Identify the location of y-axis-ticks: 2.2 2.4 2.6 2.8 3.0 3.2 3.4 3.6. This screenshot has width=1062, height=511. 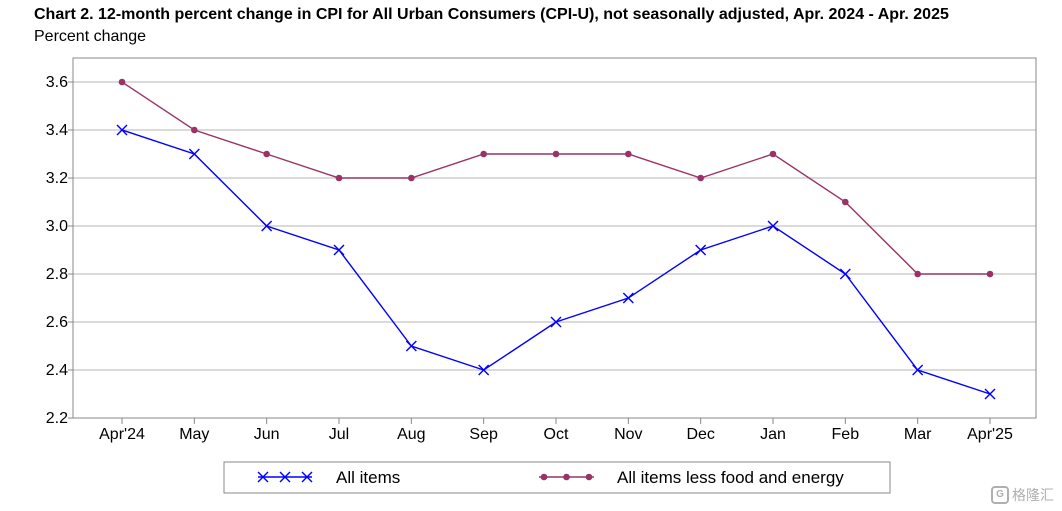
(59, 250).